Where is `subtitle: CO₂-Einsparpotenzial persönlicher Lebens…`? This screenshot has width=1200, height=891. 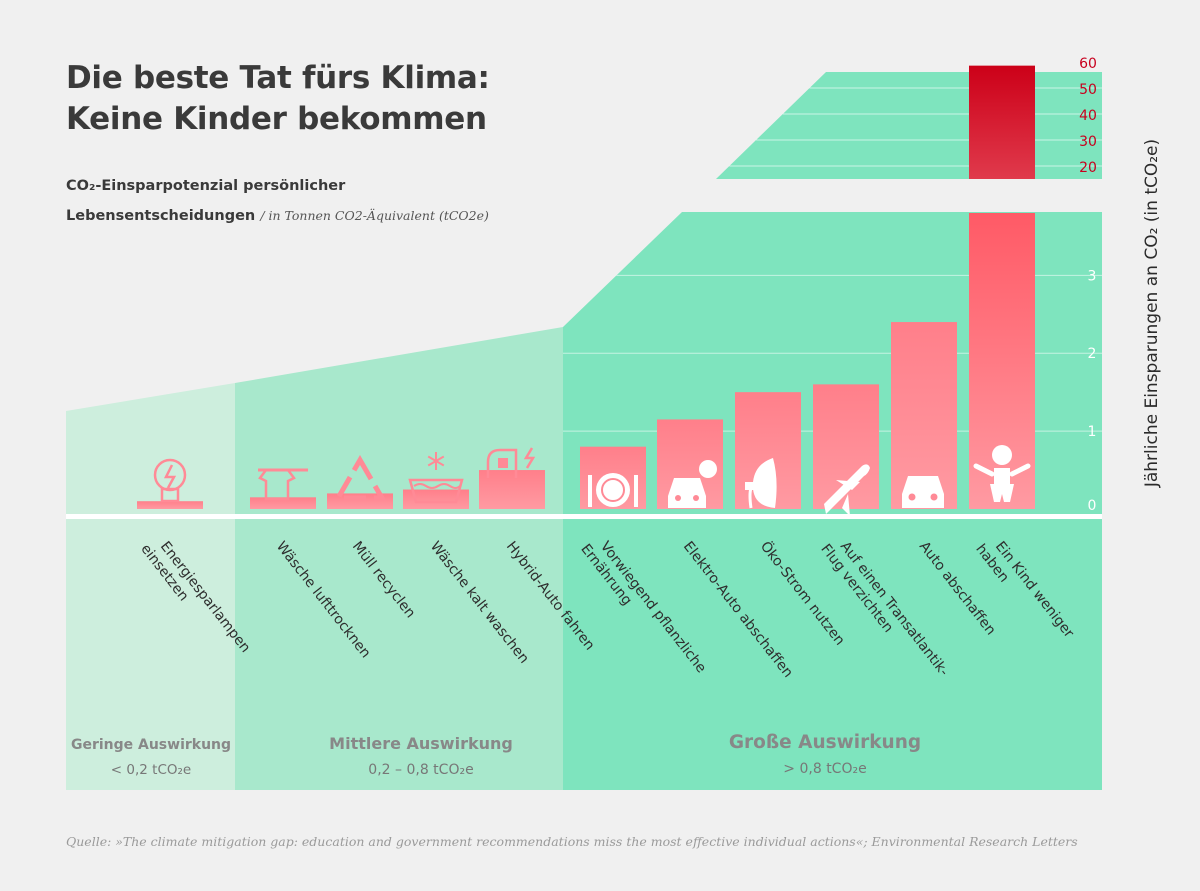 subtitle: CO₂-Einsparpotenzial persönlicher Lebens… is located at coordinates (277, 201).